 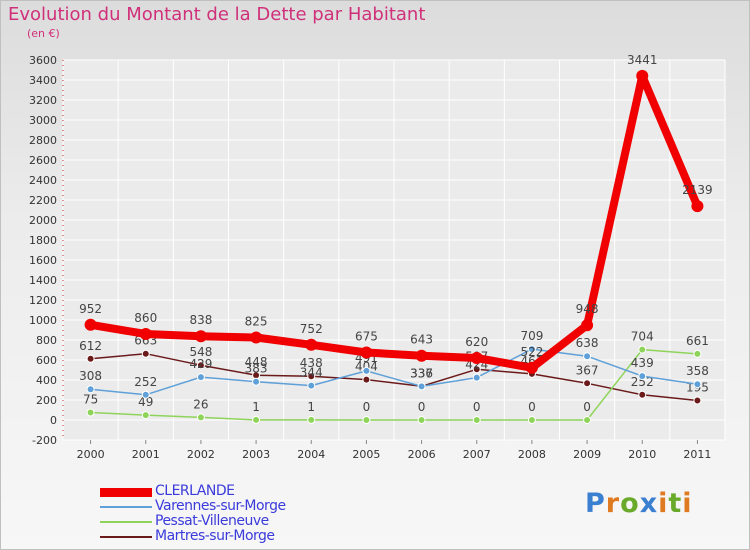 I want to click on data-label-pessat-villeneuve: 704, so click(x=642, y=337).